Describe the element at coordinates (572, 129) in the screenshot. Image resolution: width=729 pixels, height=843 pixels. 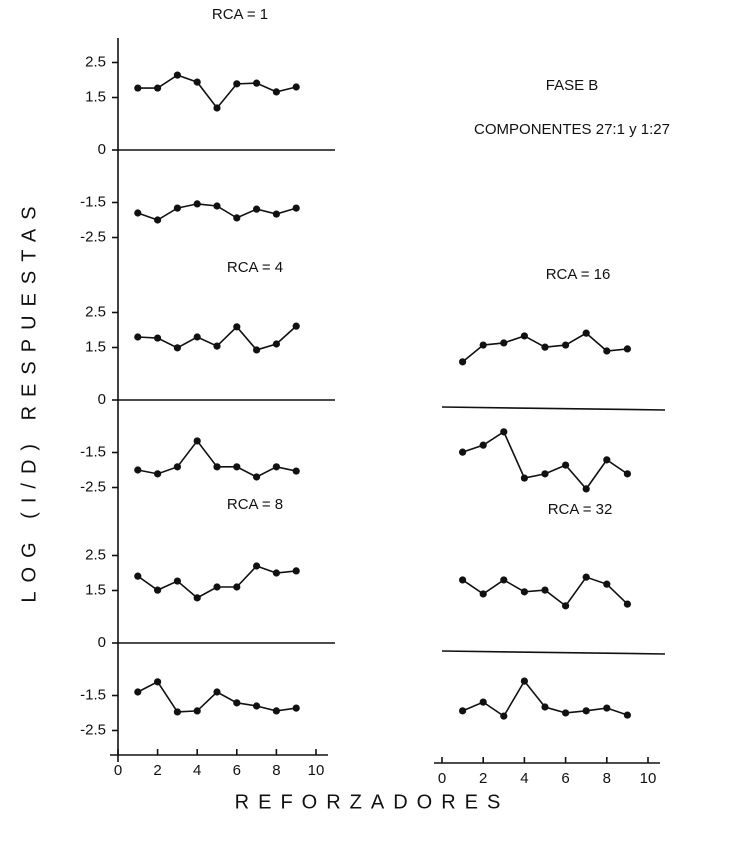
I see `figure-subtitle: COMPONENTES 27:1 y 1:27` at that location.